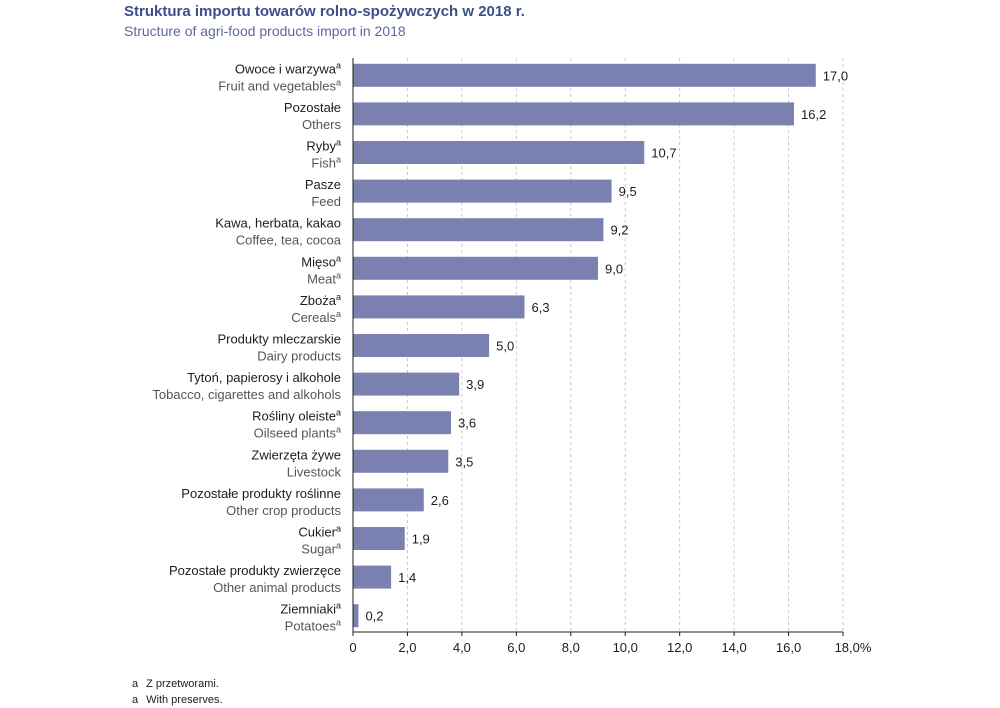 The height and width of the screenshot is (708, 1000). I want to click on data-label: 6,3, so click(541, 307).